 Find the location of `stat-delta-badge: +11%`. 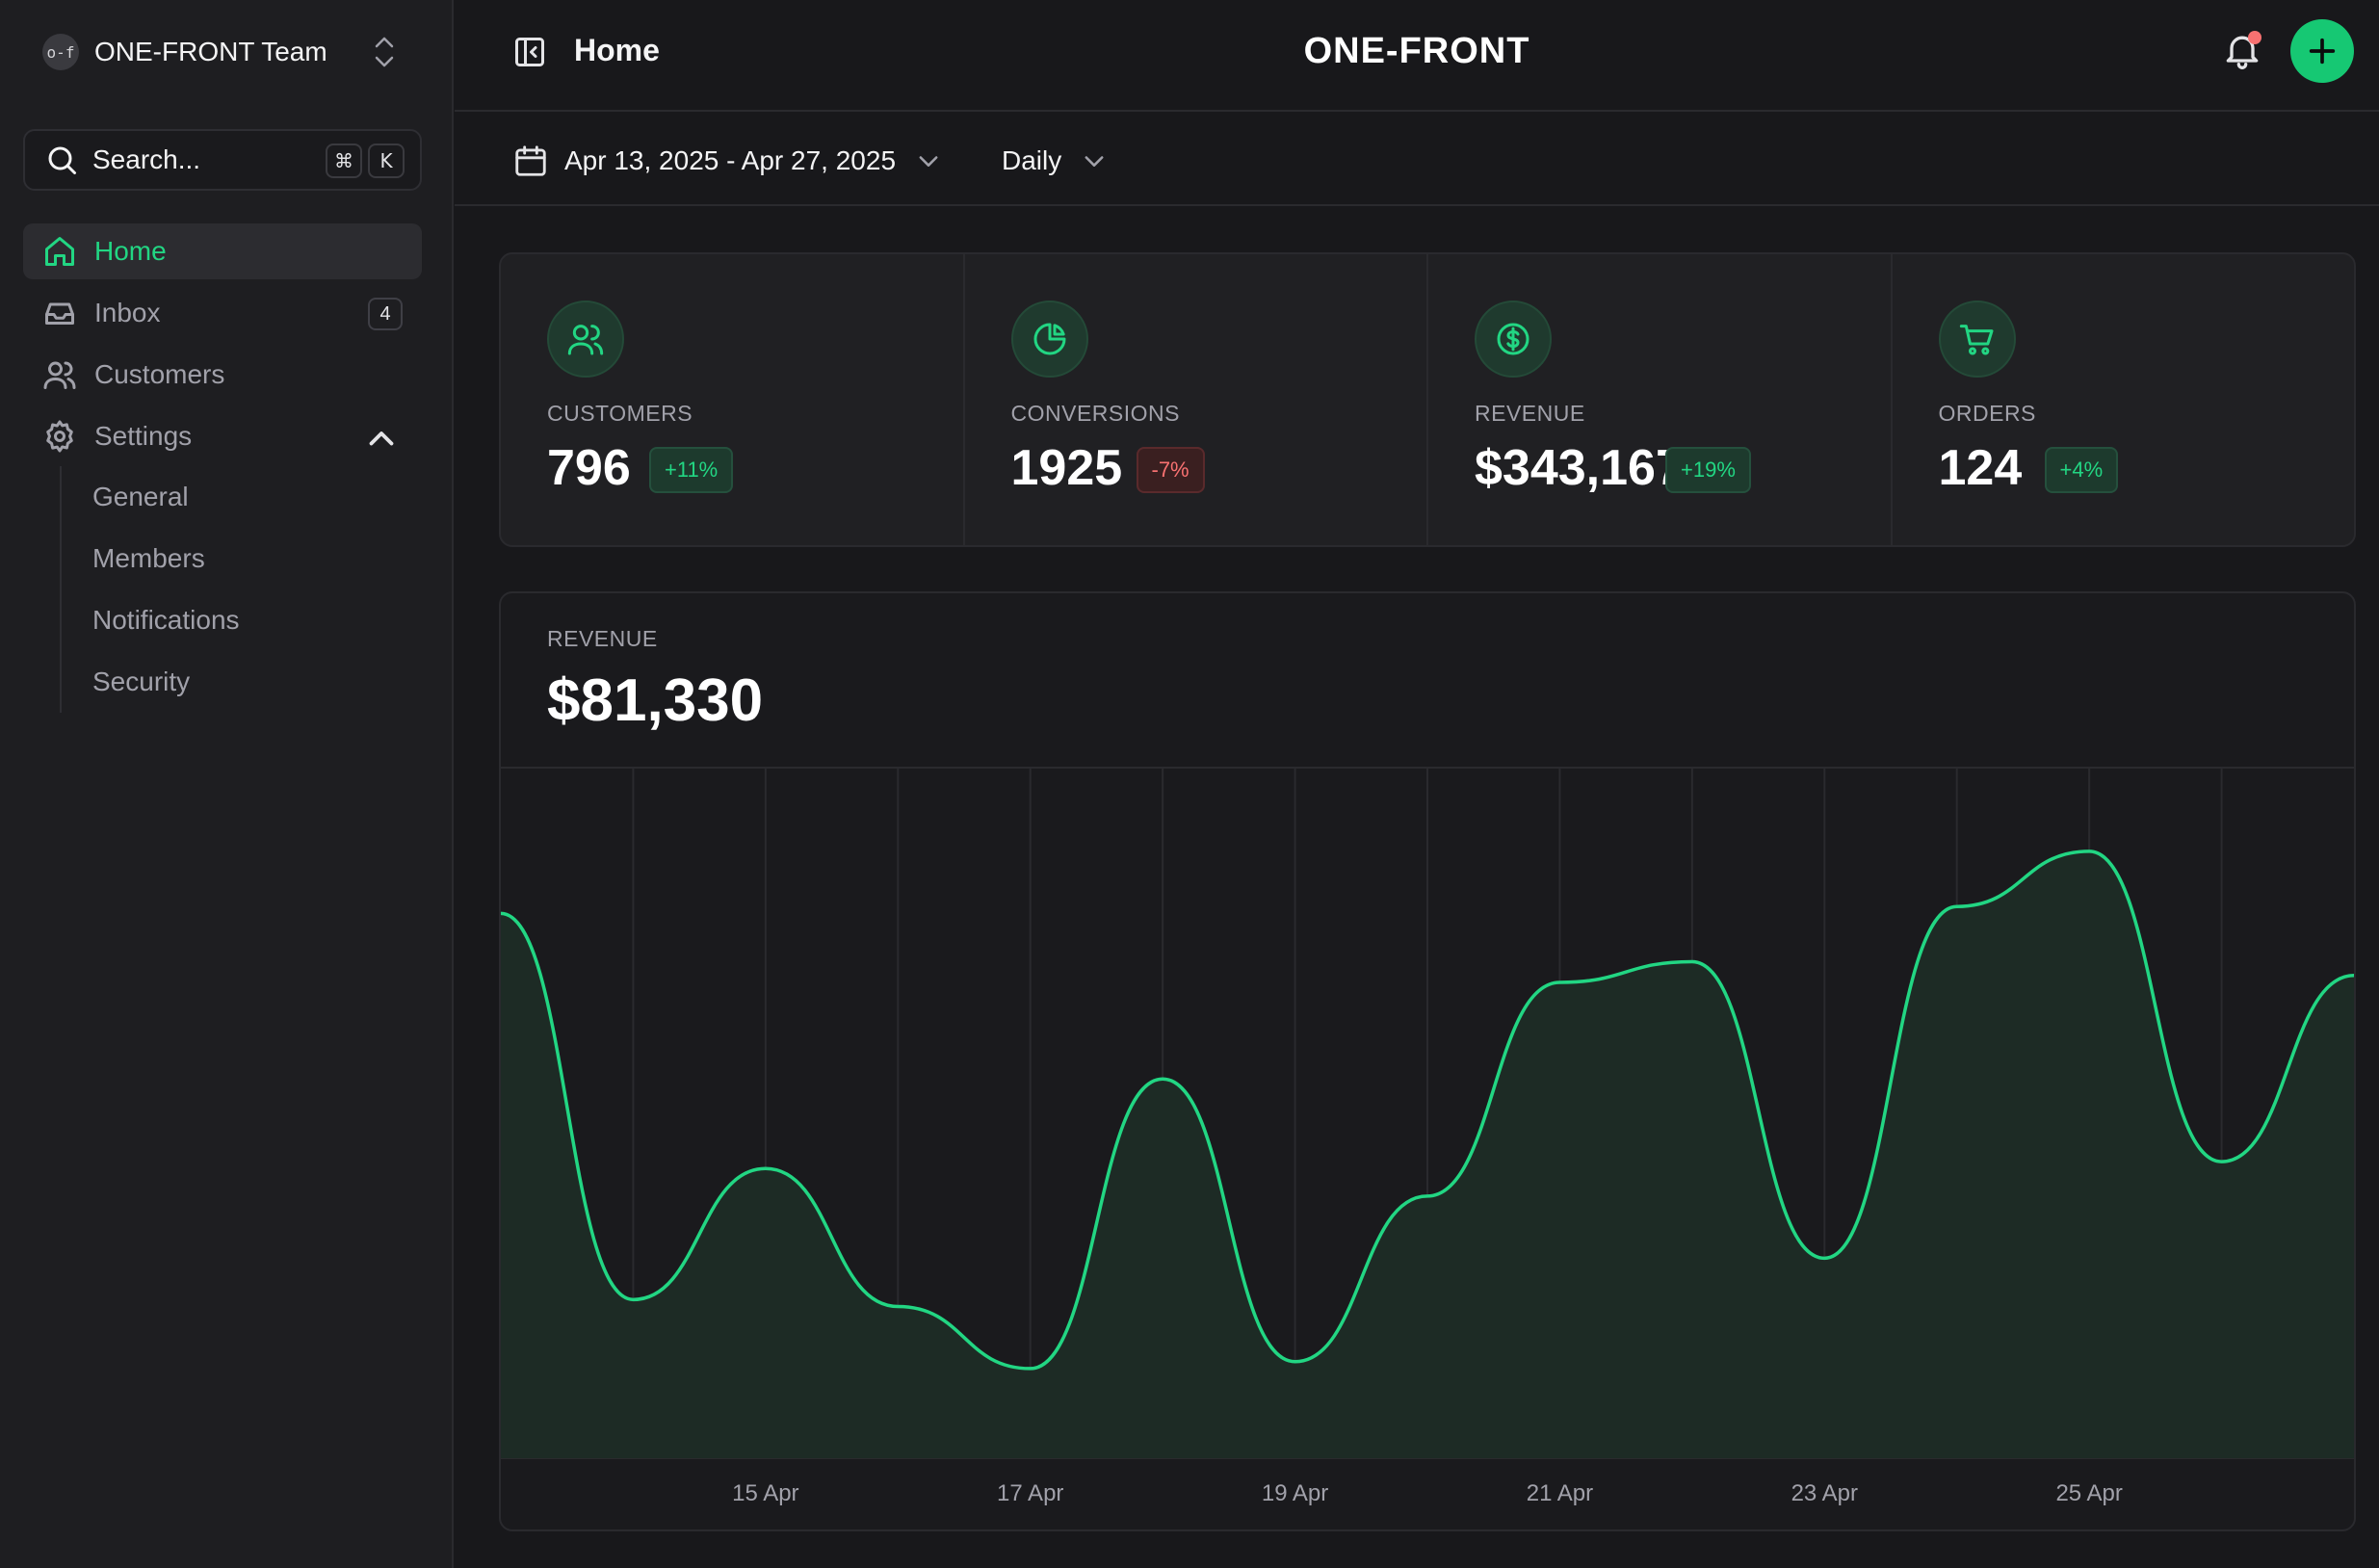

stat-delta-badge: +11% is located at coordinates (691, 470).